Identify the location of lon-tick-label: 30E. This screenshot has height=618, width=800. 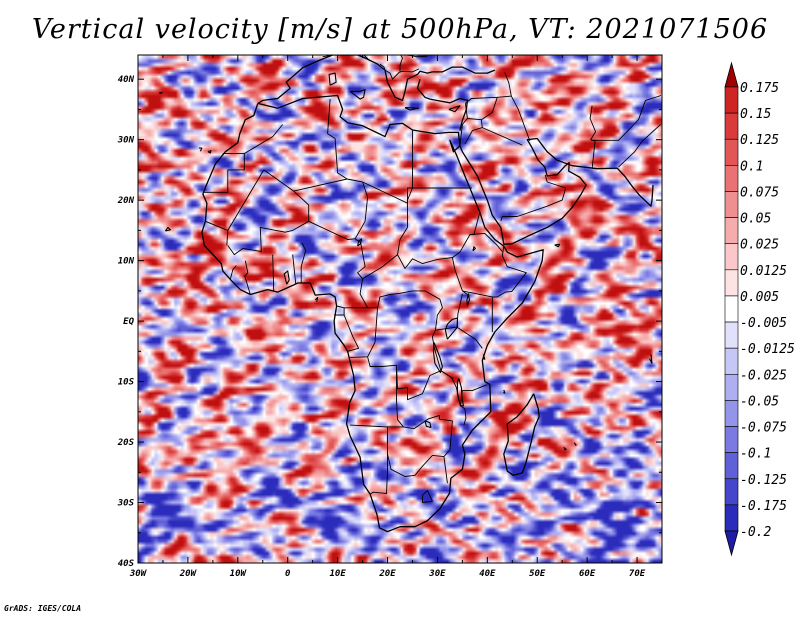
(437, 574).